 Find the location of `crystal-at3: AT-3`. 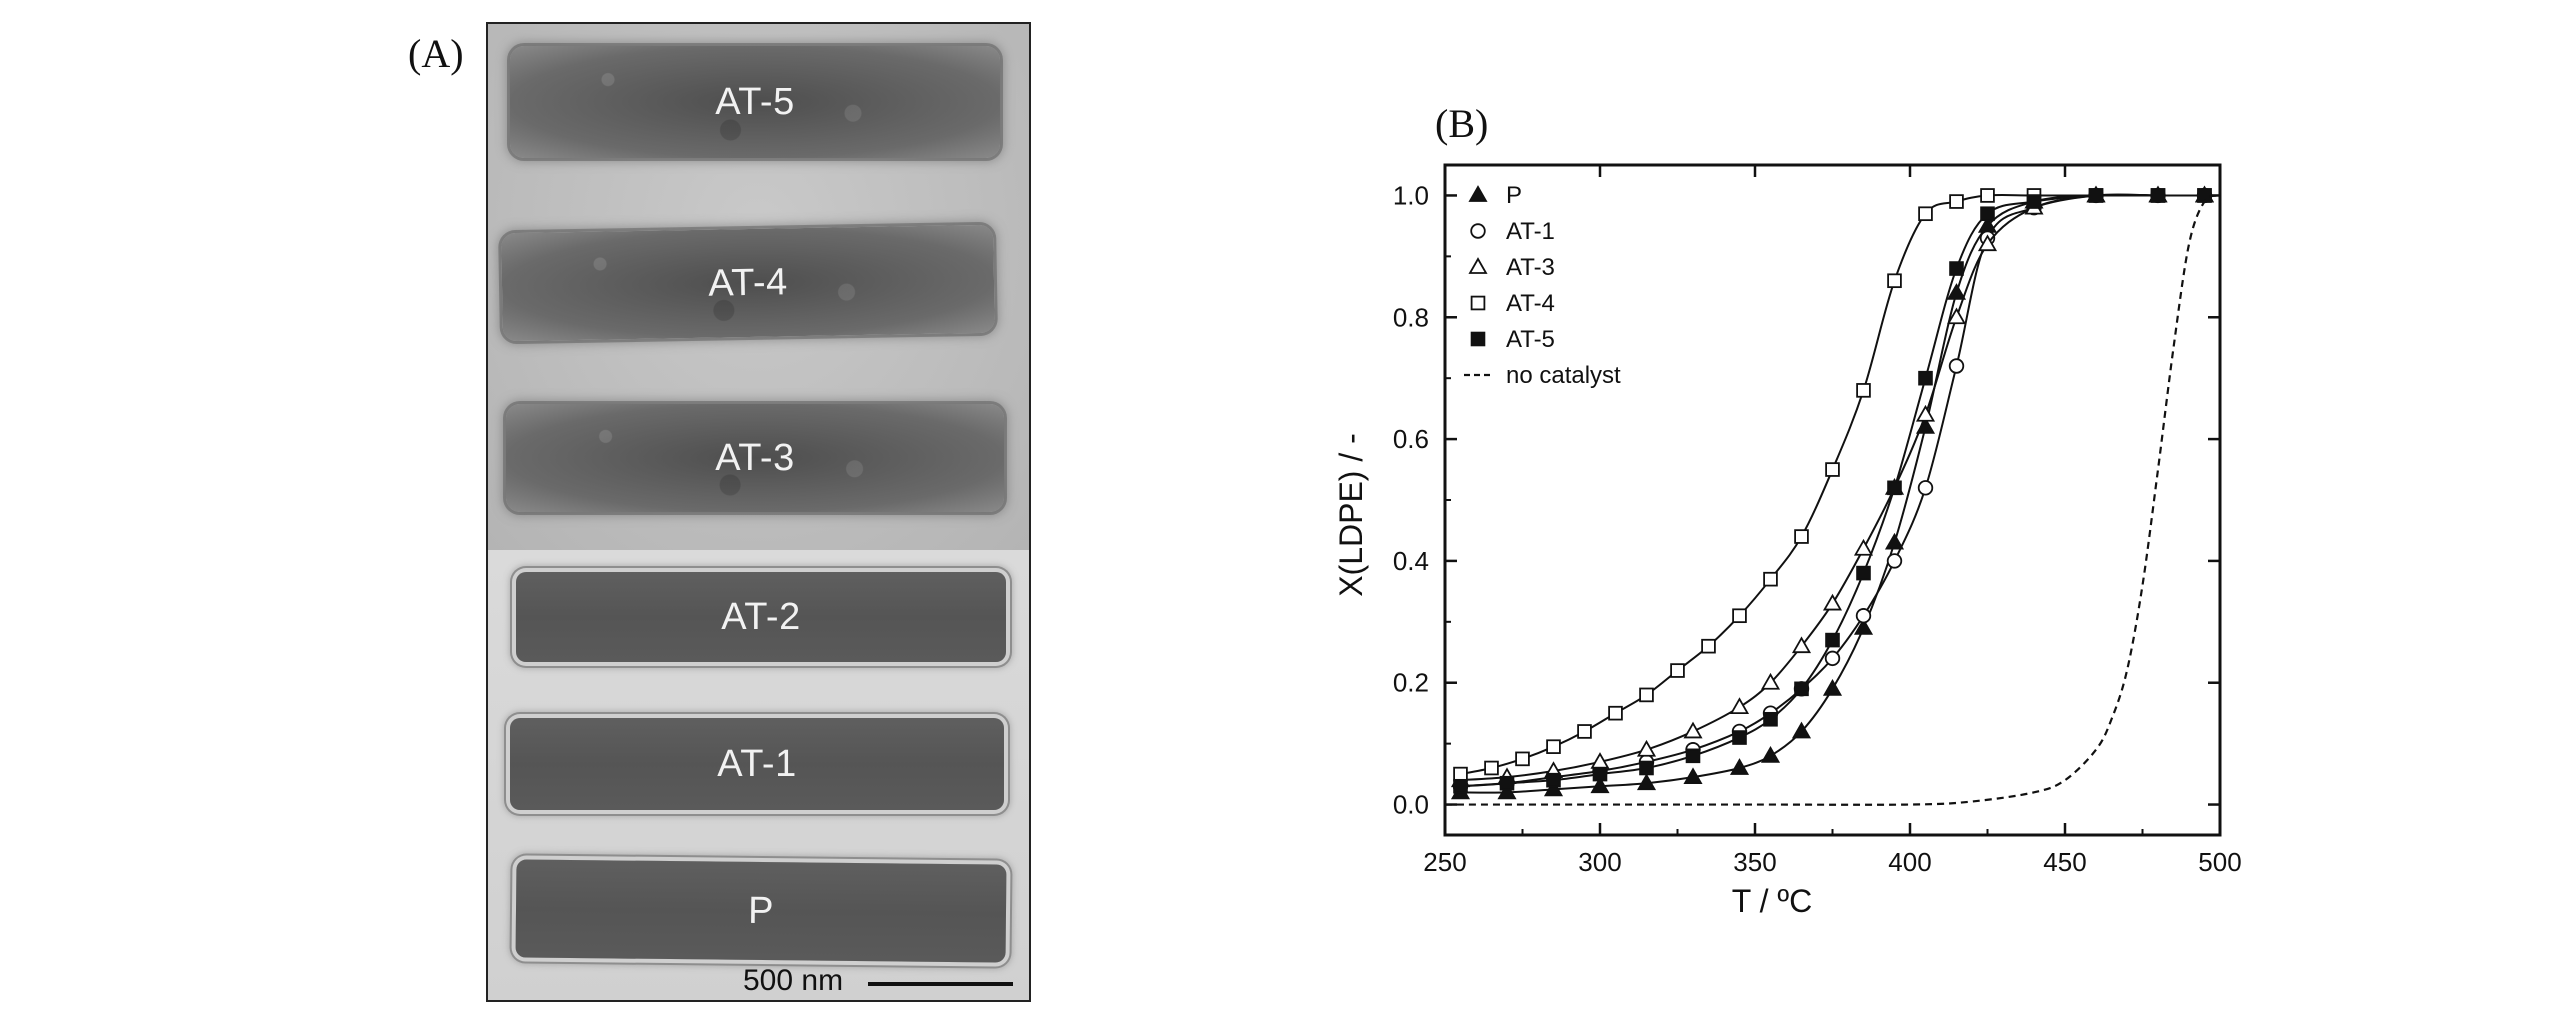

crystal-at3: AT-3 is located at coordinates (755, 458).